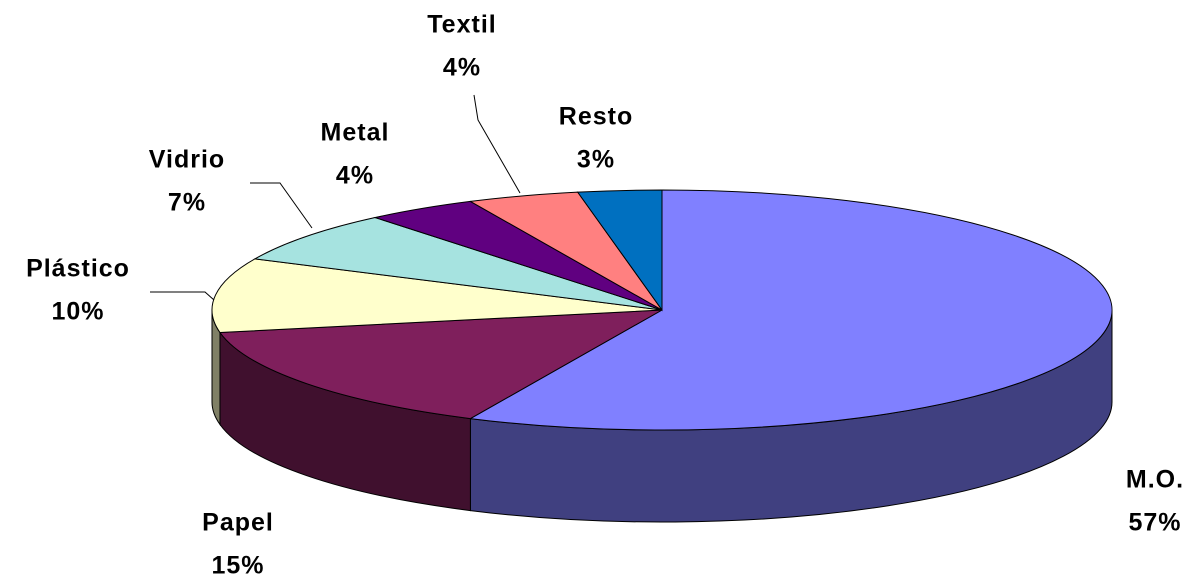 Image resolution: width=1200 pixels, height=582 pixels. What do you see at coordinates (1154, 523) in the screenshot?
I see `slice-value: 57%` at bounding box center [1154, 523].